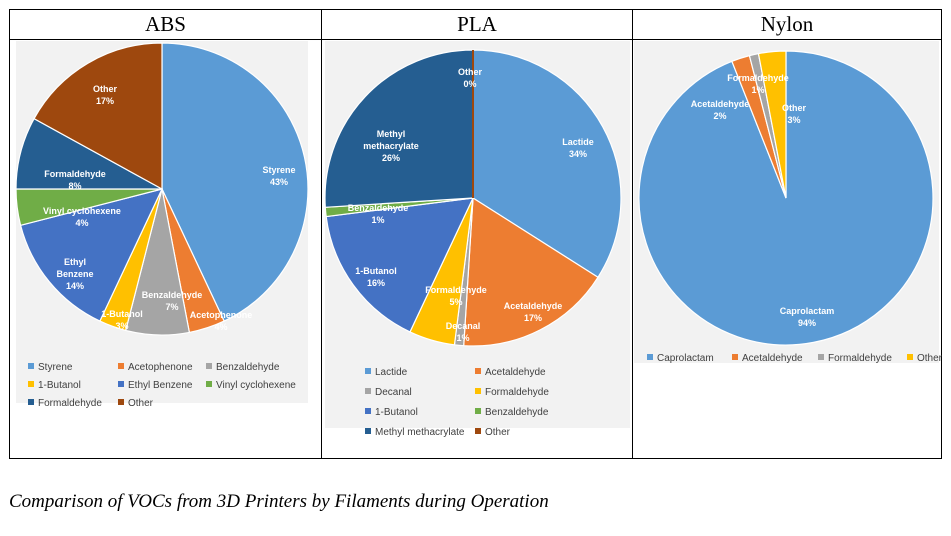  Describe the element at coordinates (391, 146) in the screenshot. I see `pla-data-label-methyl-methacrylate: Methyl methacrylate 26%` at that location.